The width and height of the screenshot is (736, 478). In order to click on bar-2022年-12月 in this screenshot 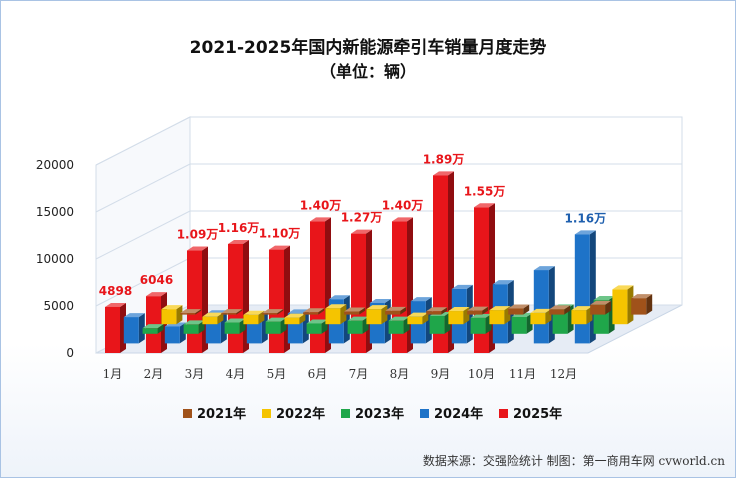, I will do `click(623, 305)`.